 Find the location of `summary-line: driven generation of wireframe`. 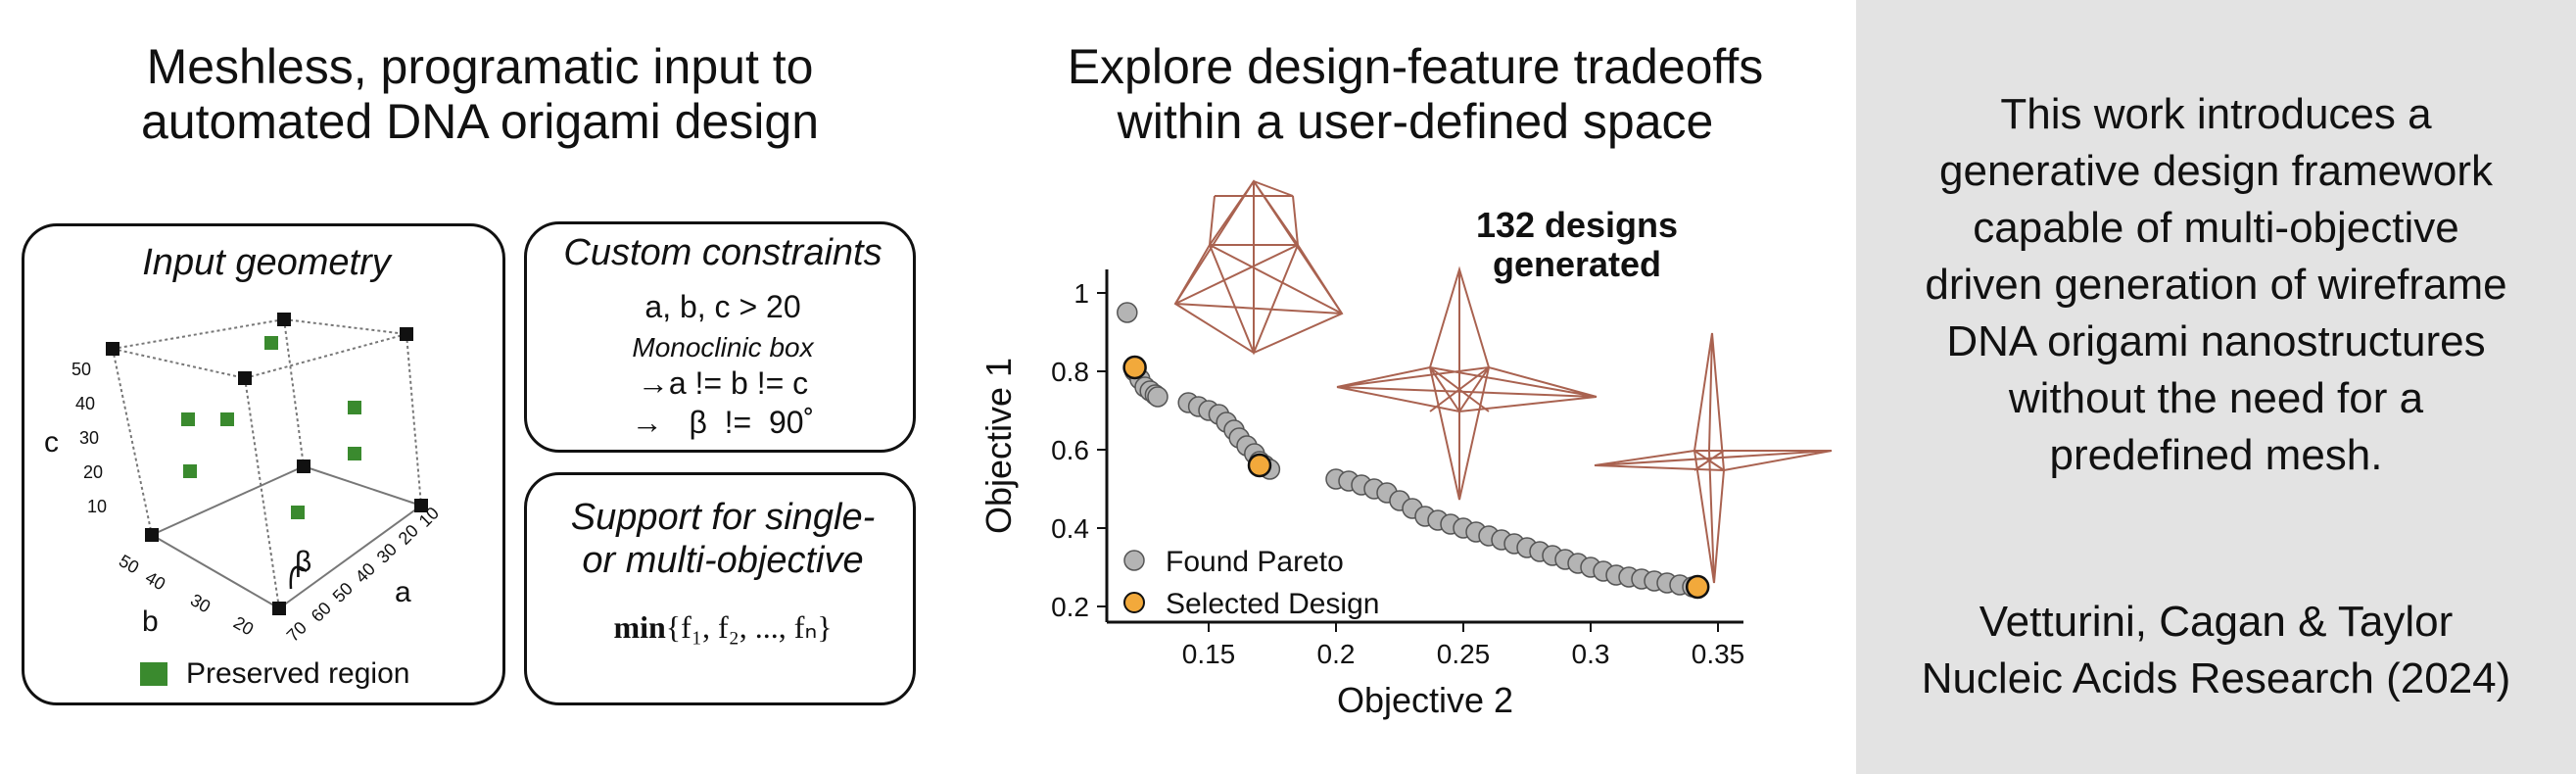

summary-line: driven generation of wireframe is located at coordinates (2216, 285).